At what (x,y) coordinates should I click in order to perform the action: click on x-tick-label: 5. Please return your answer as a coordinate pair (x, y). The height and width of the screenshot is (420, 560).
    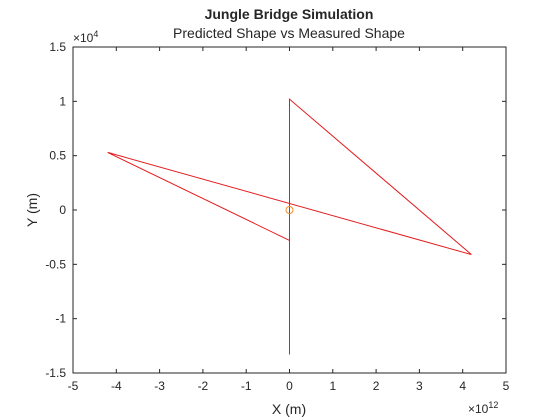
    Looking at the image, I should click on (506, 386).